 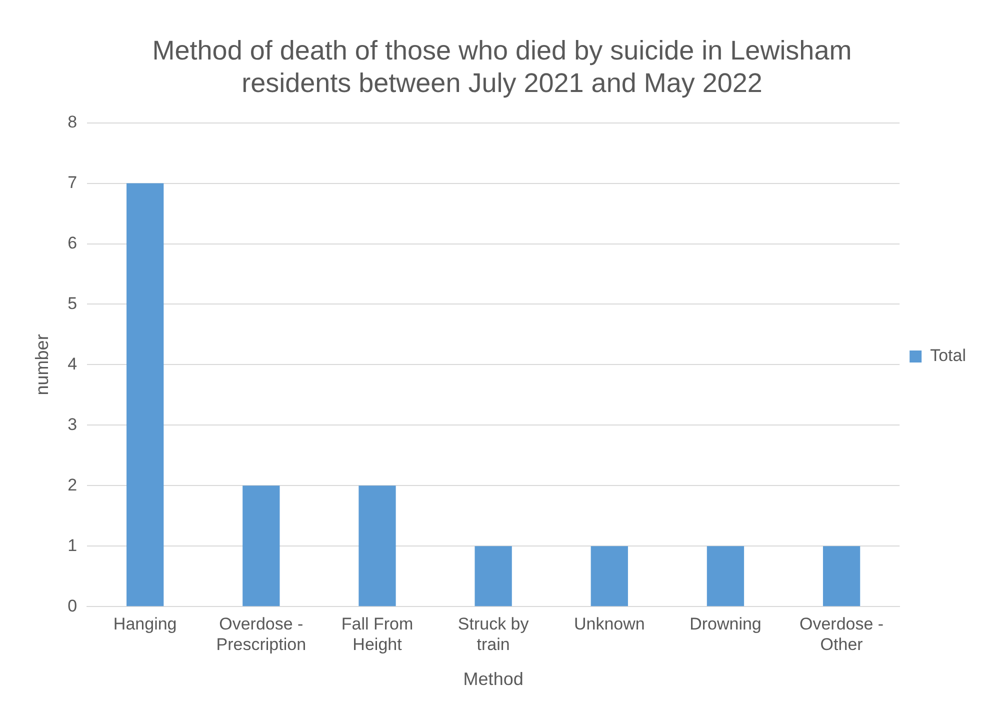 What do you see at coordinates (145, 624) in the screenshot?
I see `x-tick-label: Hanging` at bounding box center [145, 624].